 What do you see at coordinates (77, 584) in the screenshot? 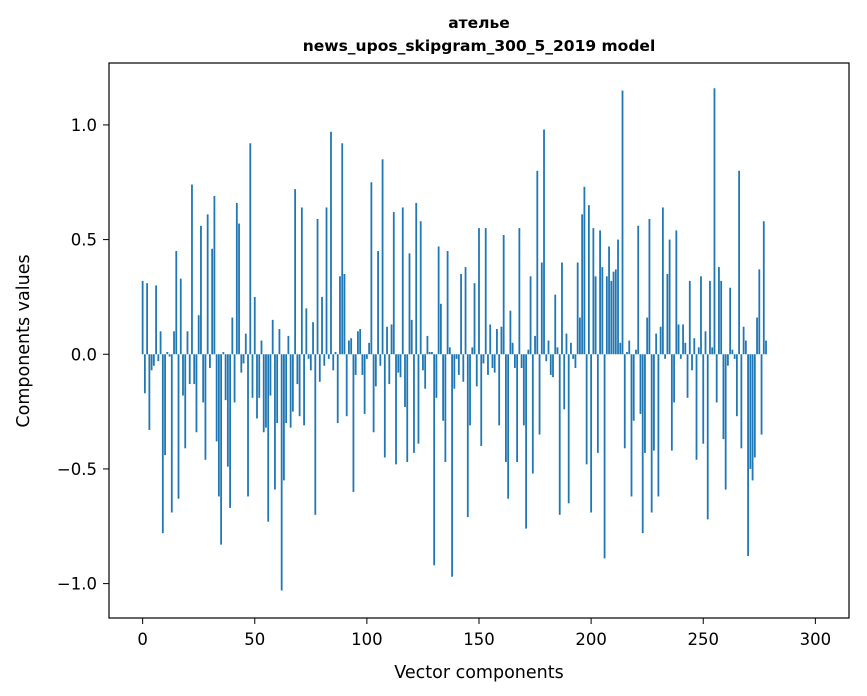
I see `y-tick-label: −1.0` at bounding box center [77, 584].